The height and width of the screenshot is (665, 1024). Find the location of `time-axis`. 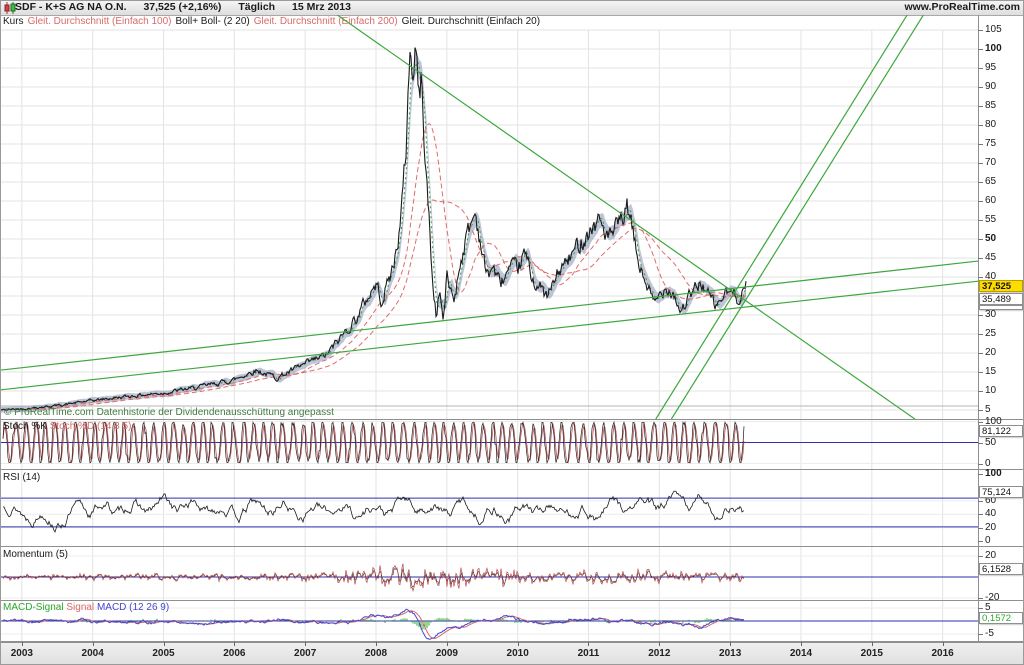

time-axis is located at coordinates (512, 653).